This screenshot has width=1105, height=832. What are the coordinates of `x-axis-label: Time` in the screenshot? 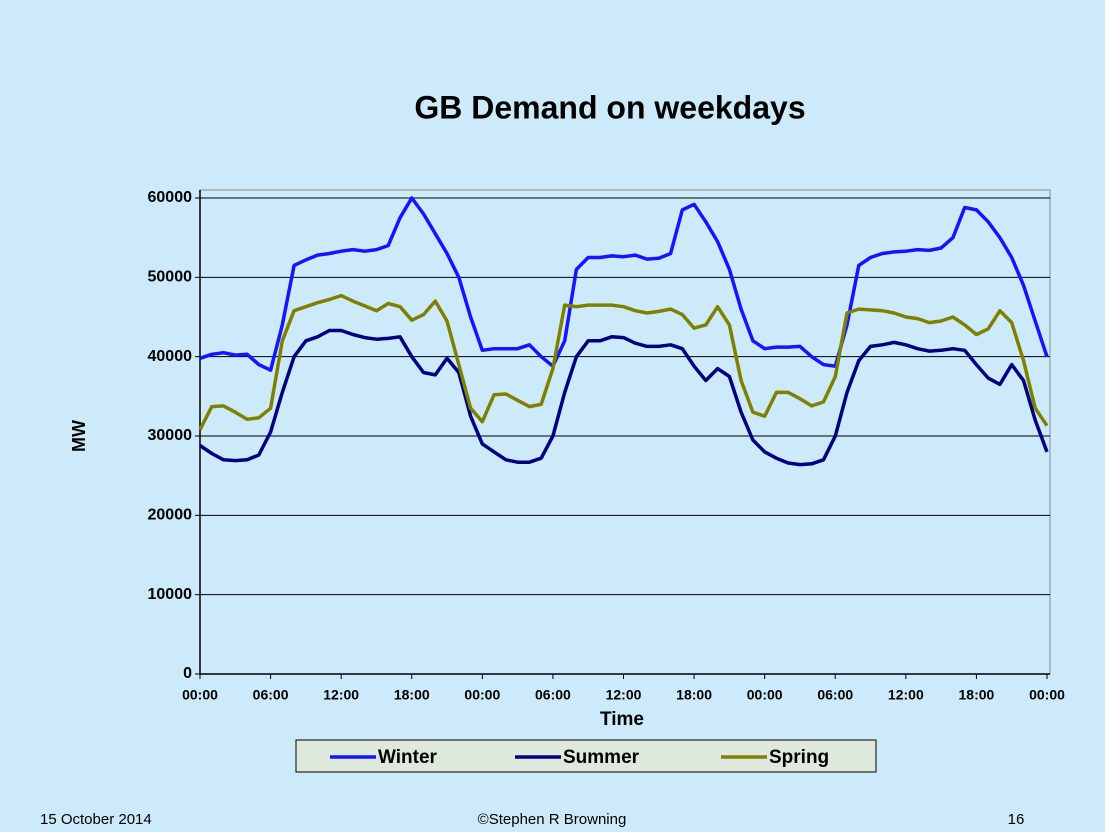 It's located at (622, 719).